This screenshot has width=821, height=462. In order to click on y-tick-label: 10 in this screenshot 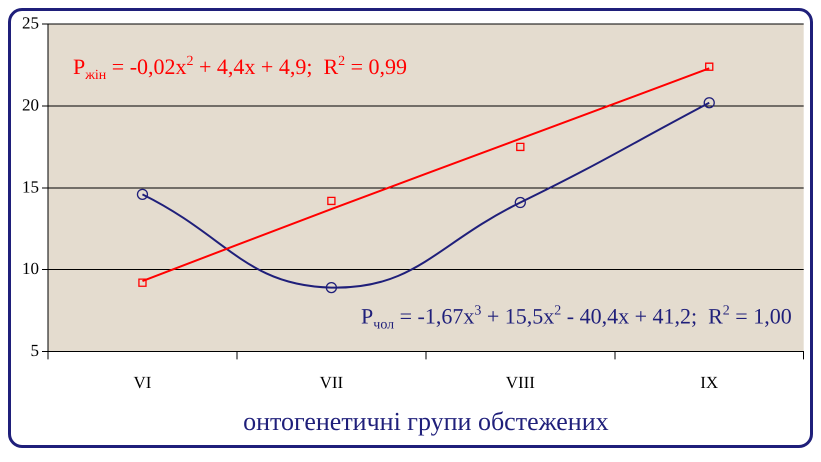, I will do `click(30, 268)`.